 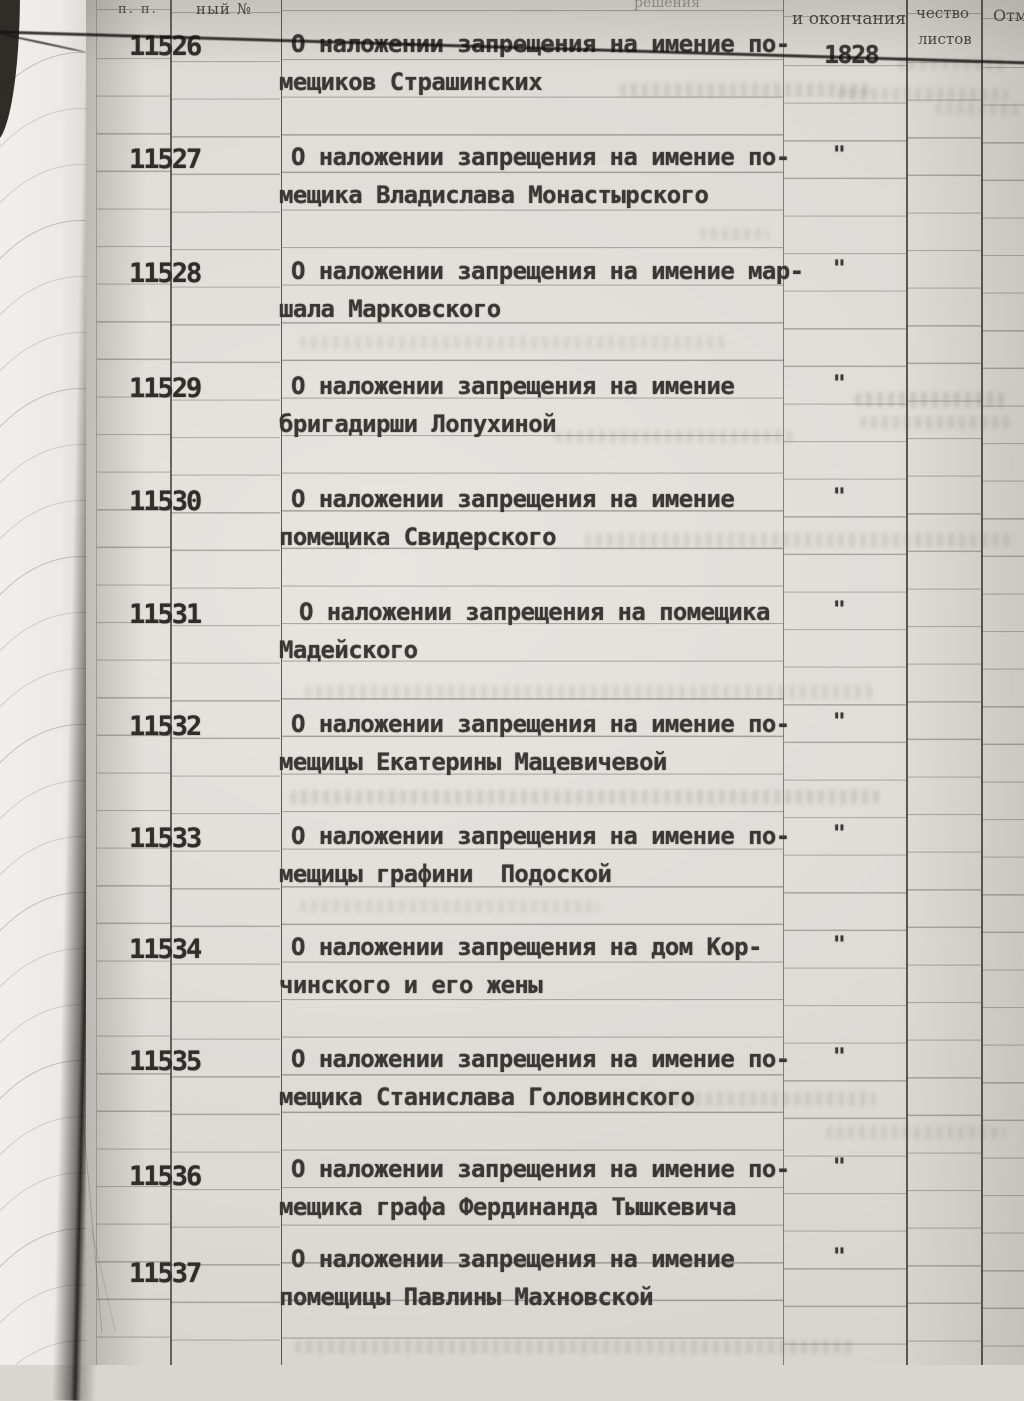 I want to click on column-header-sheets-line2: листов, so click(x=945, y=39).